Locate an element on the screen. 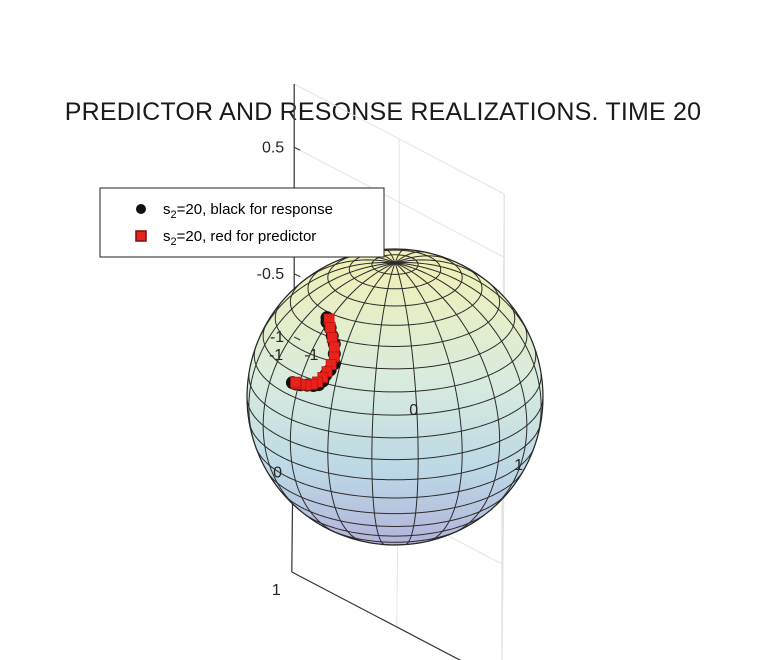 Image resolution: width=766 pixels, height=660 pixels. y-tick-label: -1 is located at coordinates (311, 355).